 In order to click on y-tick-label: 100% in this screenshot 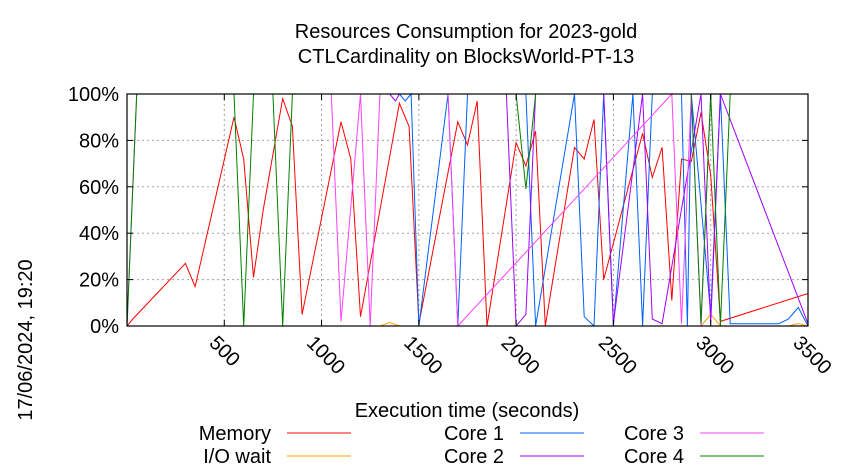, I will do `click(93, 95)`.